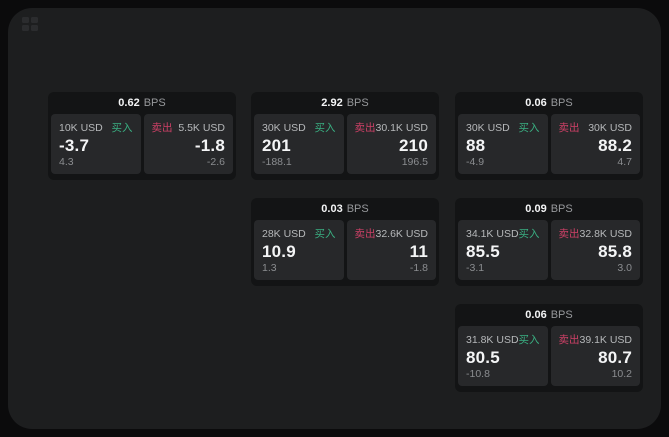  What do you see at coordinates (476, 145) in the screenshot?
I see `buy-price: 88` at bounding box center [476, 145].